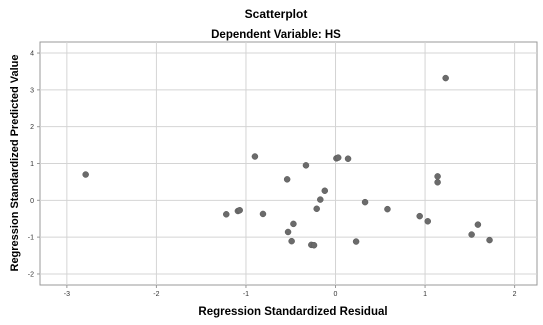 The height and width of the screenshot is (325, 543). Describe the element at coordinates (32, 201) in the screenshot. I see `y-tick-label: 0` at that location.